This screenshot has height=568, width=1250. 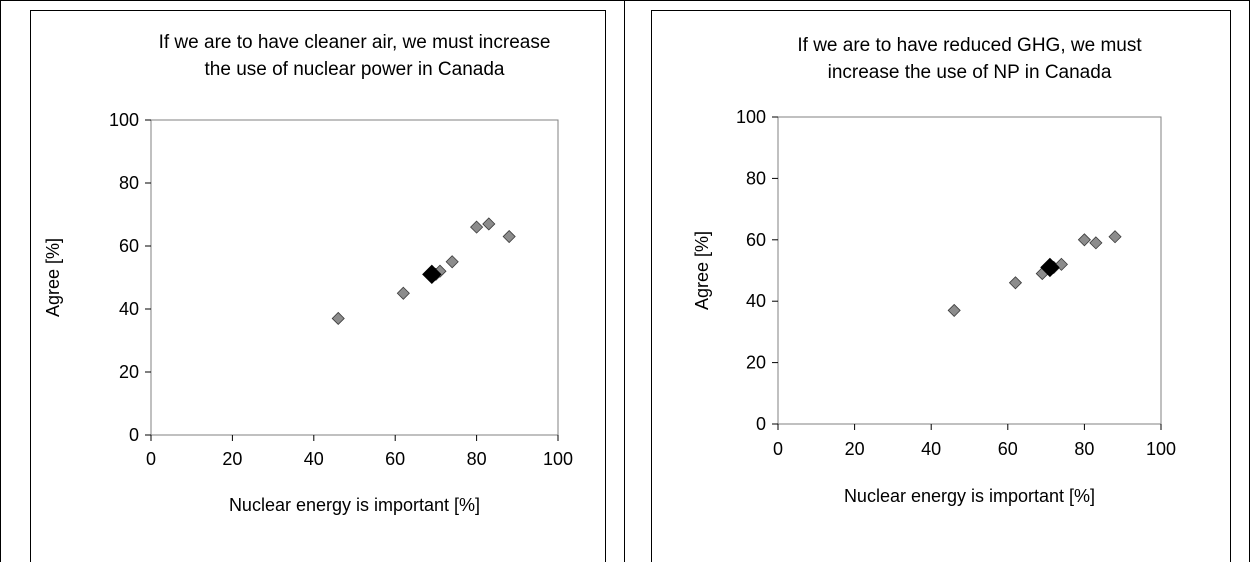 I want to click on center-divider, so click(x=624, y=281).